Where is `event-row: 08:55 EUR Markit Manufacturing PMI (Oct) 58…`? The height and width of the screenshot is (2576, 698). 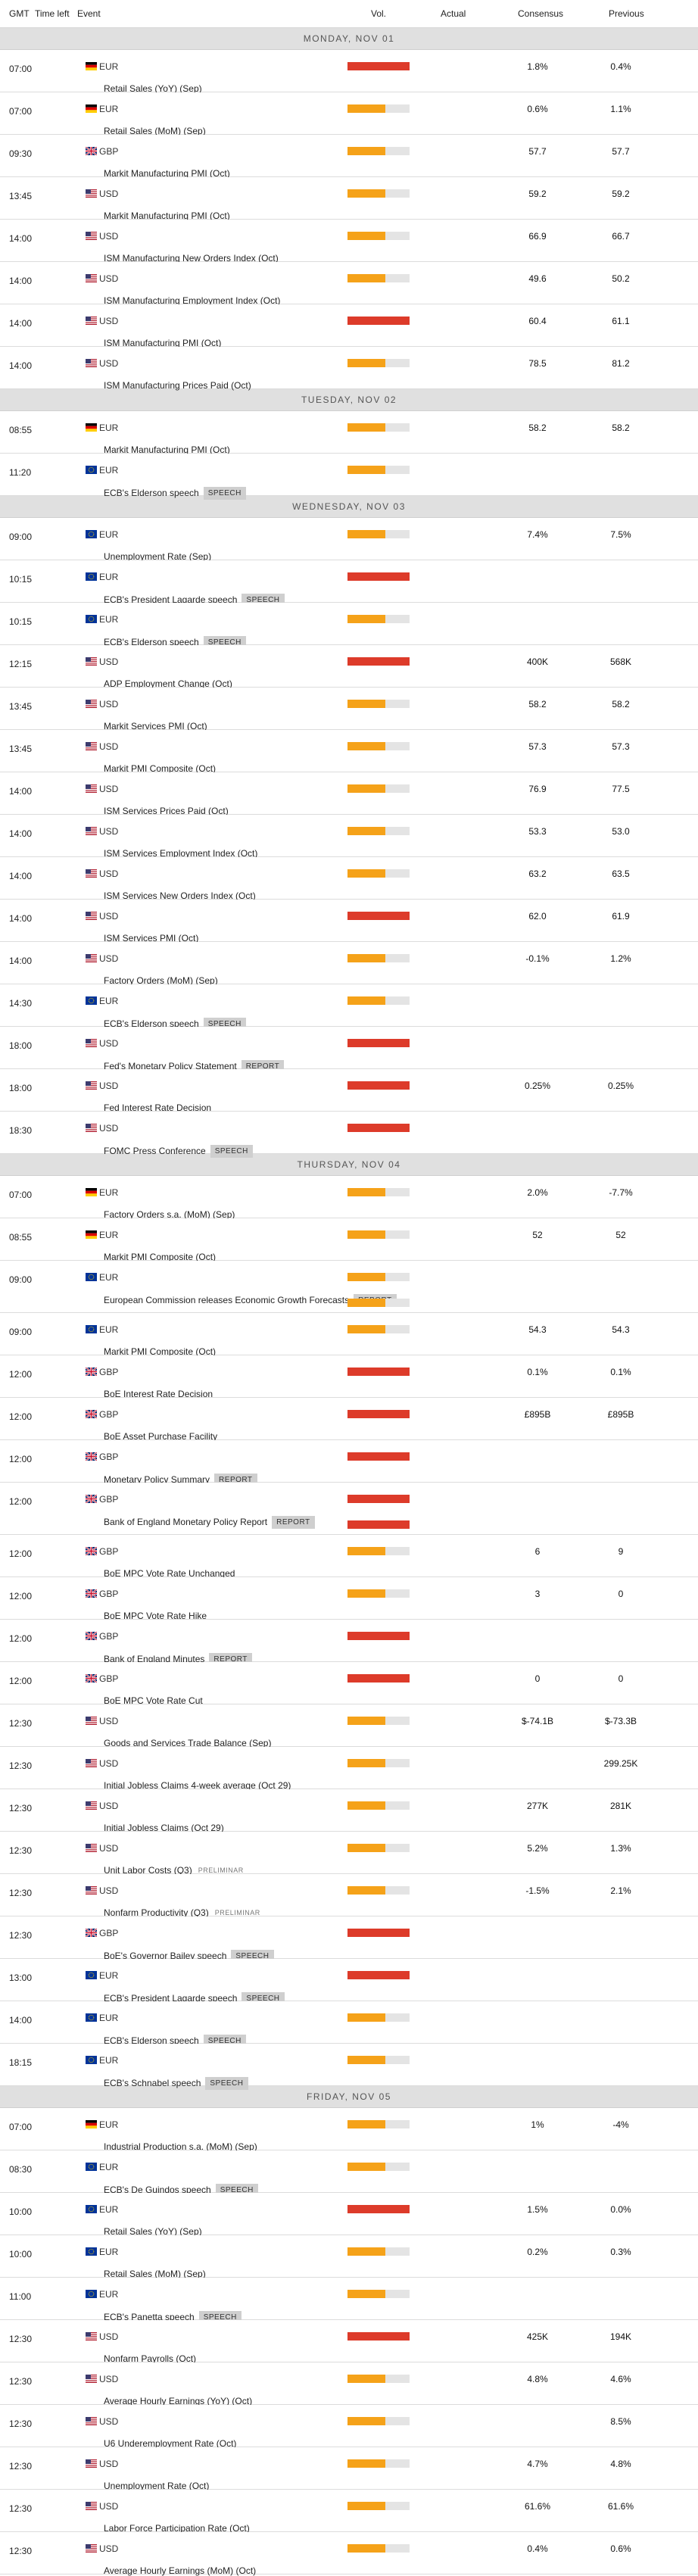 event-row: 08:55 EUR Markit Manufacturing PMI (Oct) 58… is located at coordinates (349, 433).